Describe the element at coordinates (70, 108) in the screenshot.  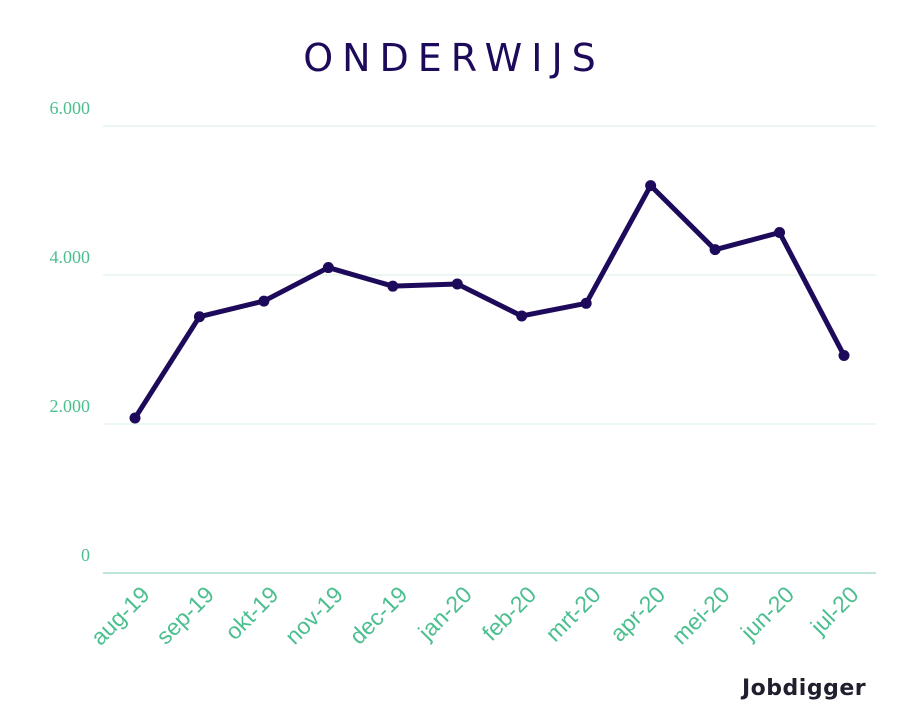
I see `y-tick-label: 6.000` at that location.